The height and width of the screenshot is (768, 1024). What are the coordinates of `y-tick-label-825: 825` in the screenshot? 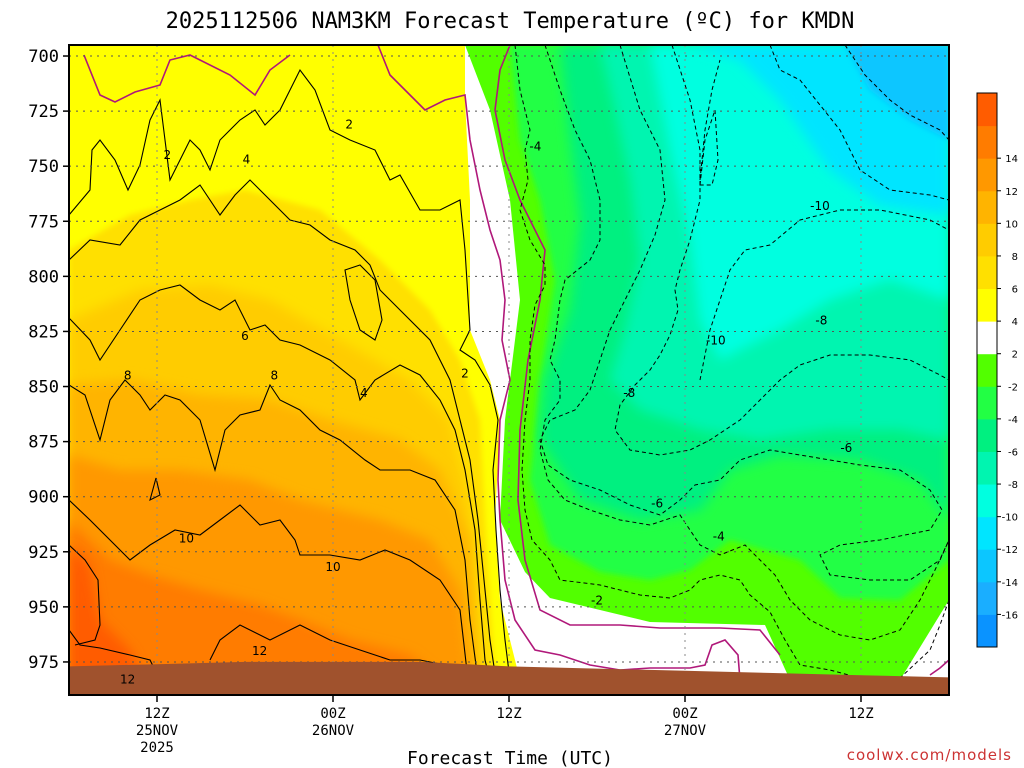 It's located at (43, 332).